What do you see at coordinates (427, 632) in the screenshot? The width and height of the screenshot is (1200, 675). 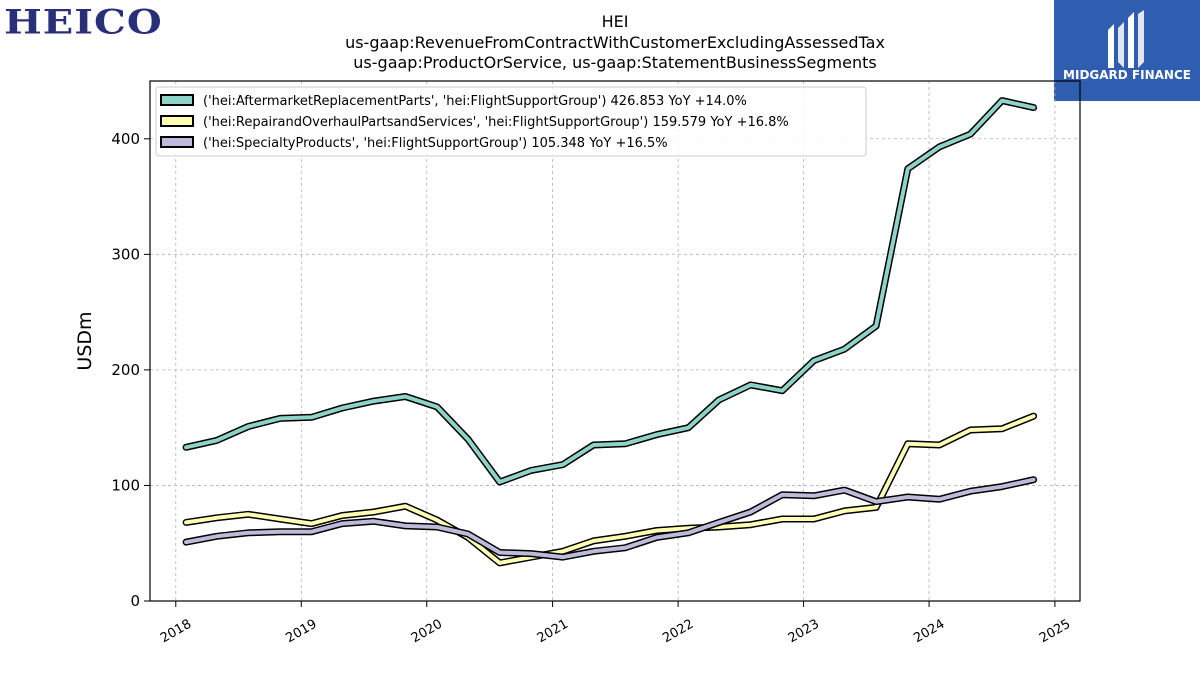 I see `x-tick-label: 2020` at bounding box center [427, 632].